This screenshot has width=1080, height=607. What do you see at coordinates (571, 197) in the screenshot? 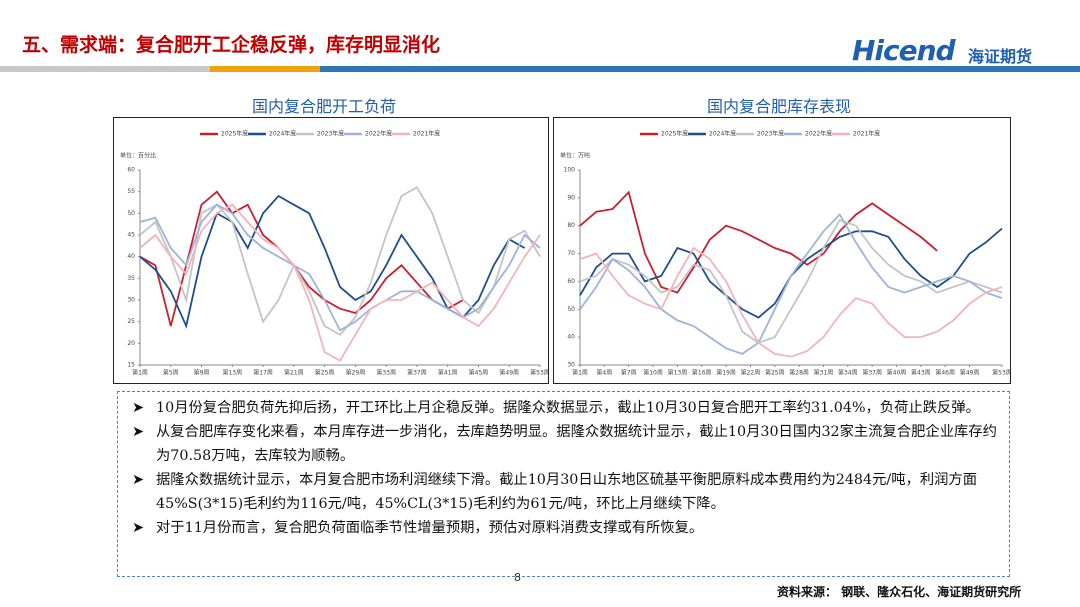
I see `y-tick-label: 90` at bounding box center [571, 197].